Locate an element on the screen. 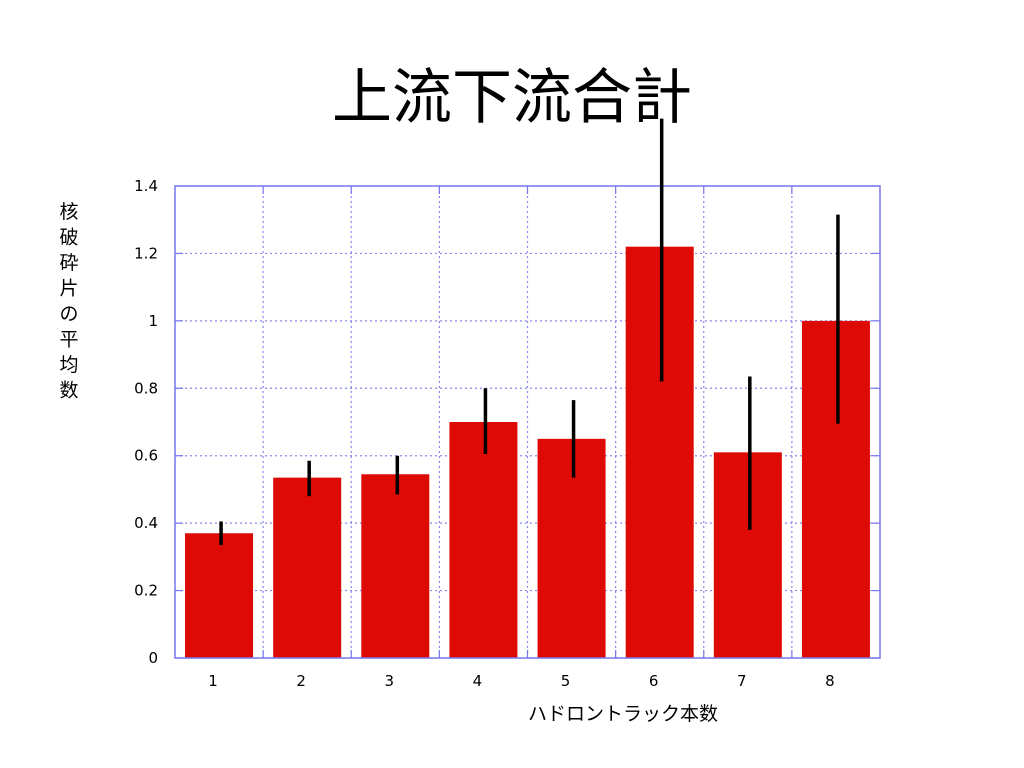 The width and height of the screenshot is (1024, 768). x-tick-label-2: 2 is located at coordinates (301, 681).